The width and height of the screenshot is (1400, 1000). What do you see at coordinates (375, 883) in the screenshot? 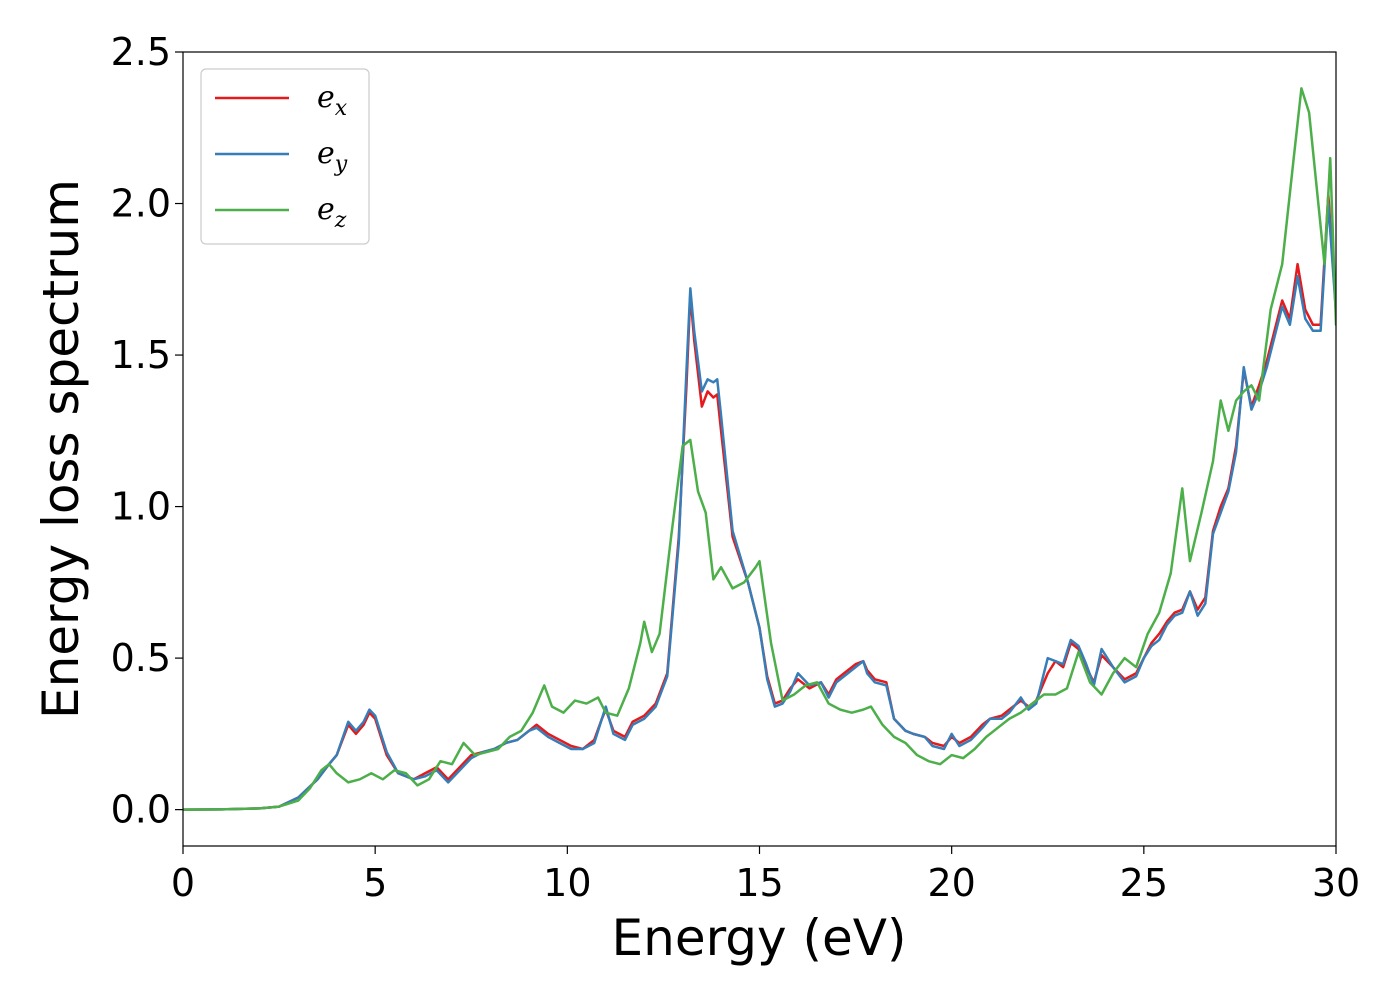
I see `x-tick-label: 5` at bounding box center [375, 883].